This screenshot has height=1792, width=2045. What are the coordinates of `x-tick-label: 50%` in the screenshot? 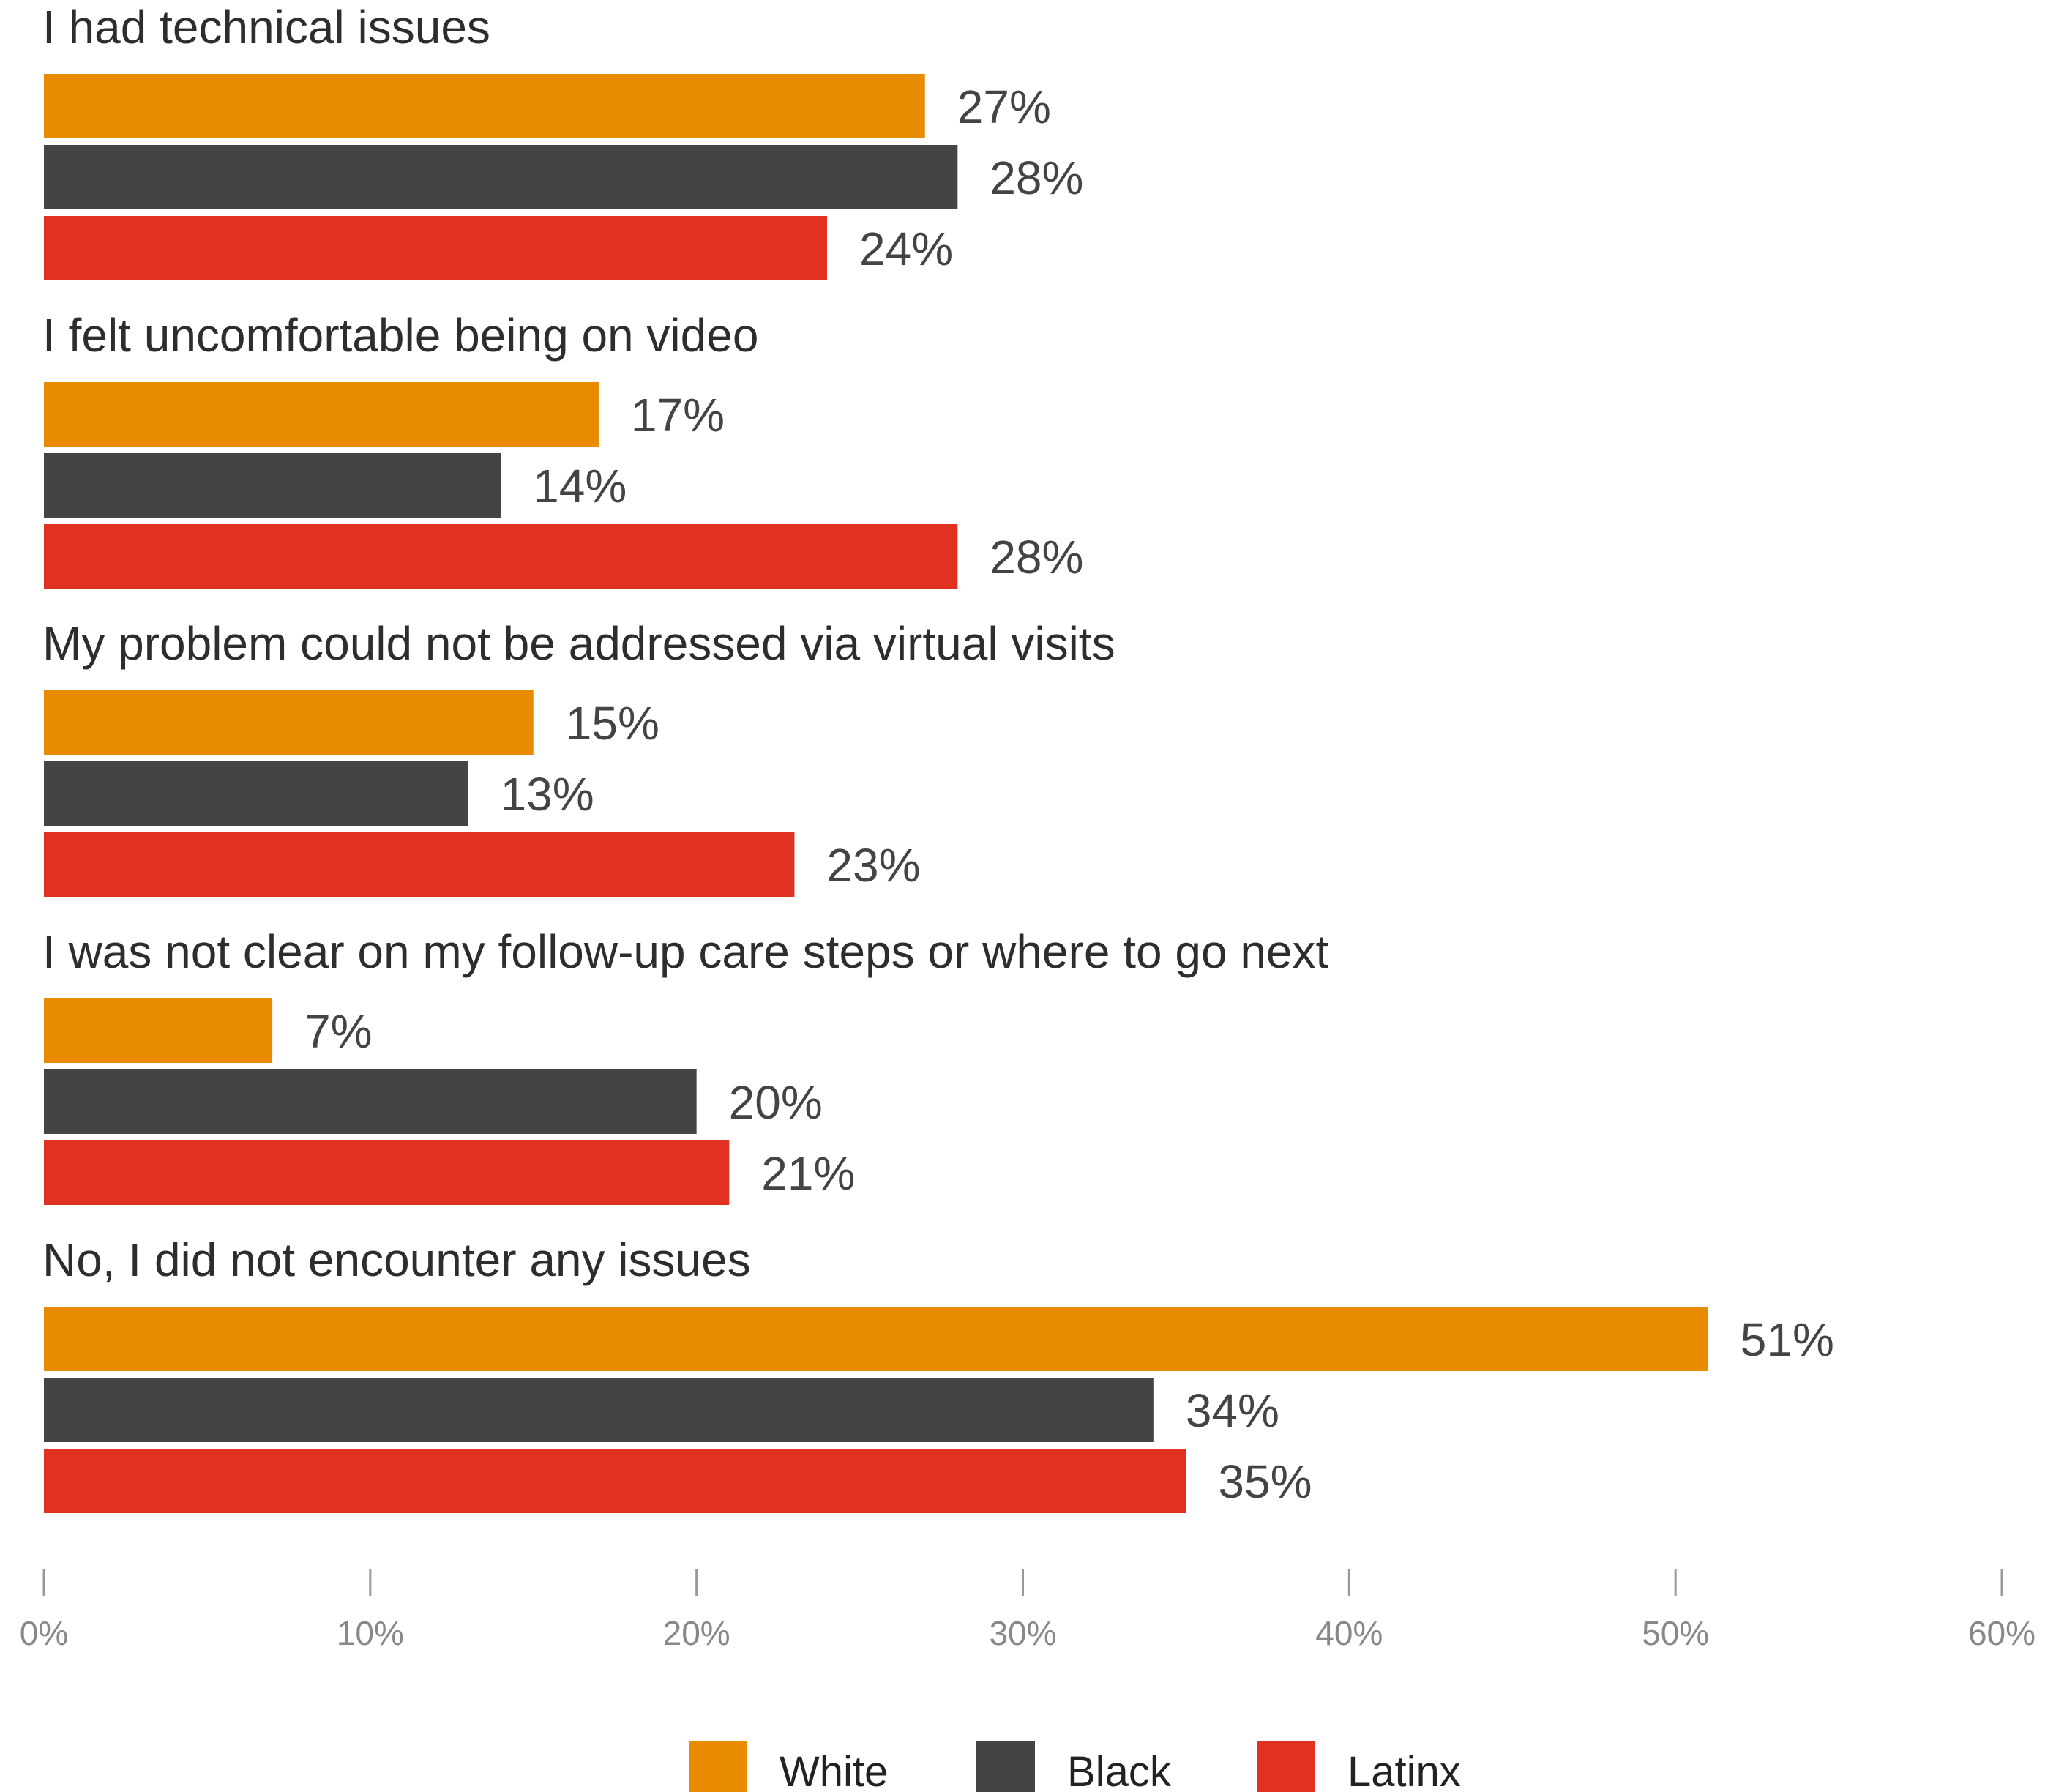 It's located at (1675, 1633).